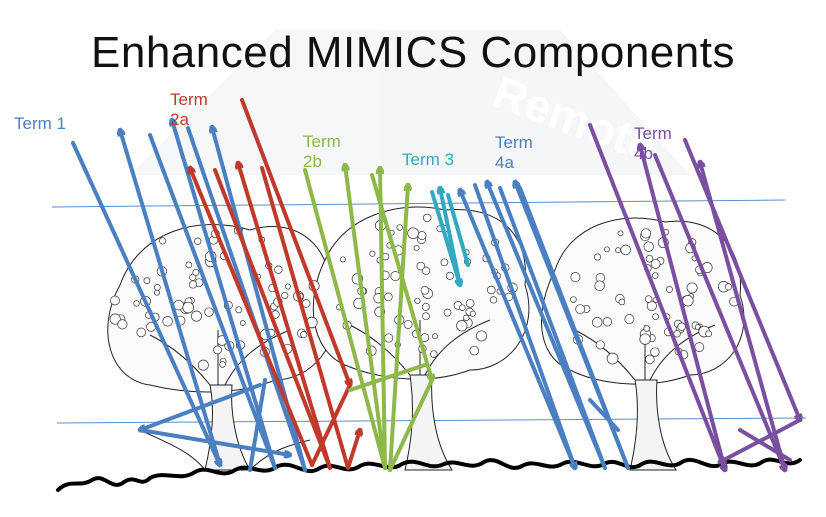  I want to click on term2a-arrows, so click(275, 284).